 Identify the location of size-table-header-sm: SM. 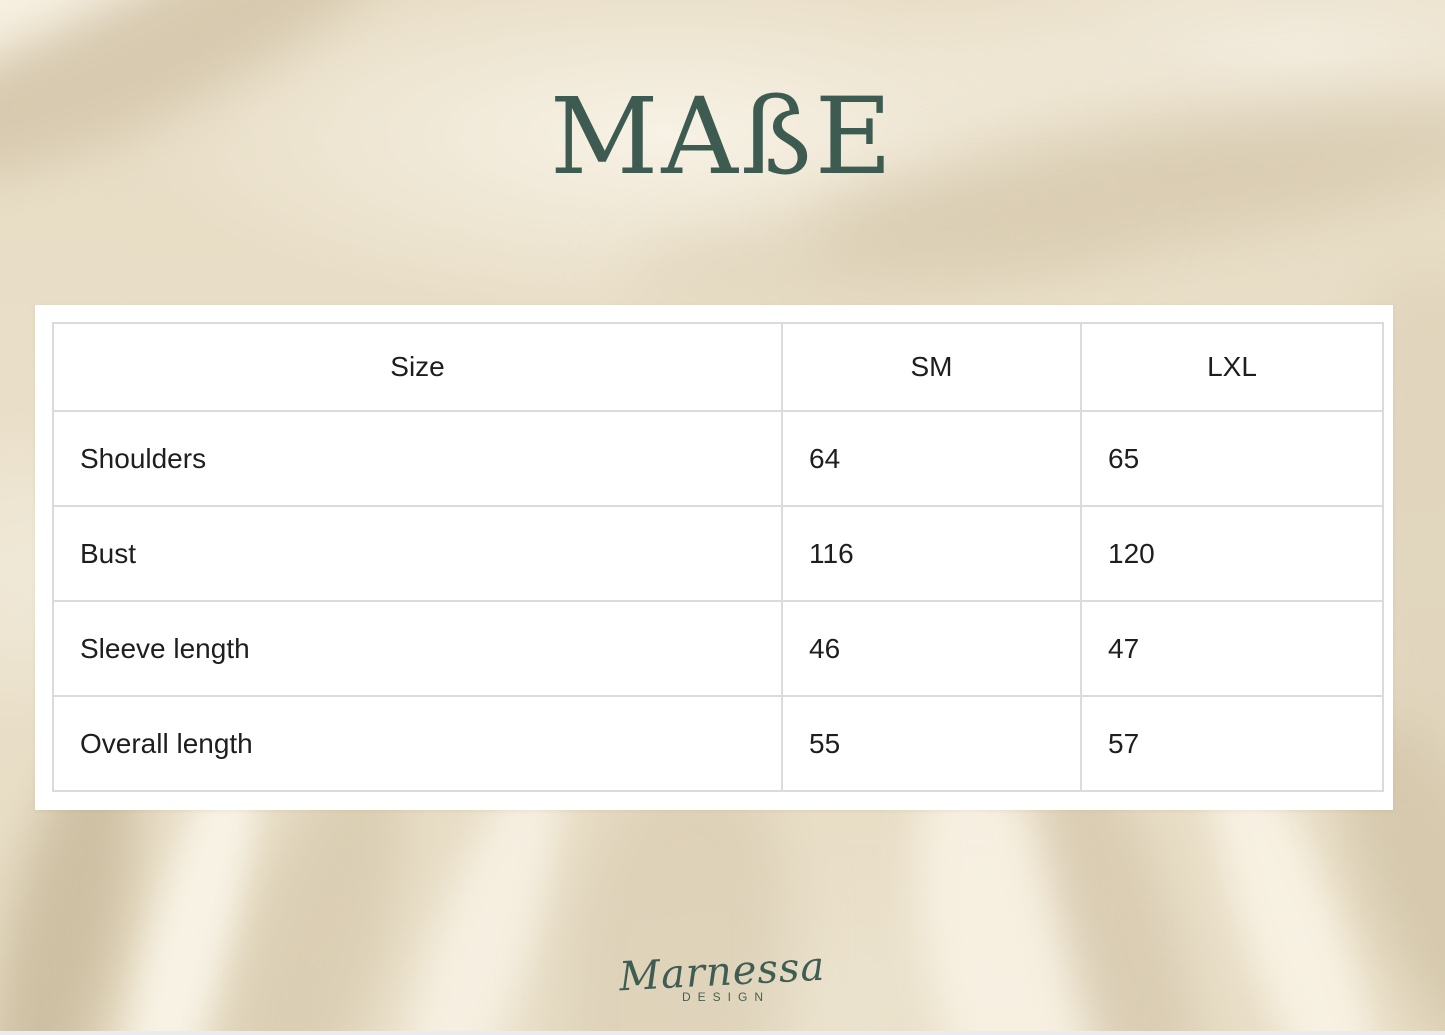
(931, 367).